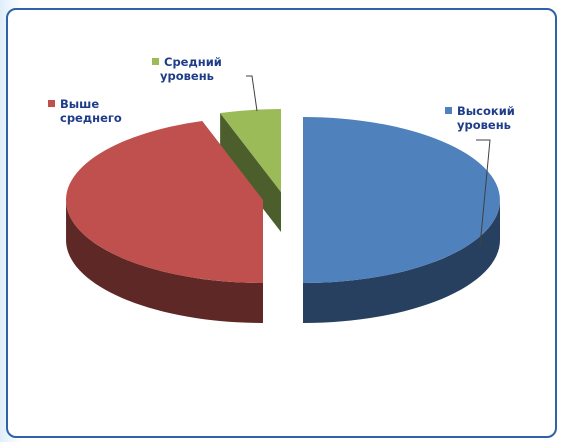 Image resolution: width=563 pixels, height=442 pixels. Describe the element at coordinates (91, 118) in the screenshot. I see `slice-label-1-line-2: среднего` at that location.